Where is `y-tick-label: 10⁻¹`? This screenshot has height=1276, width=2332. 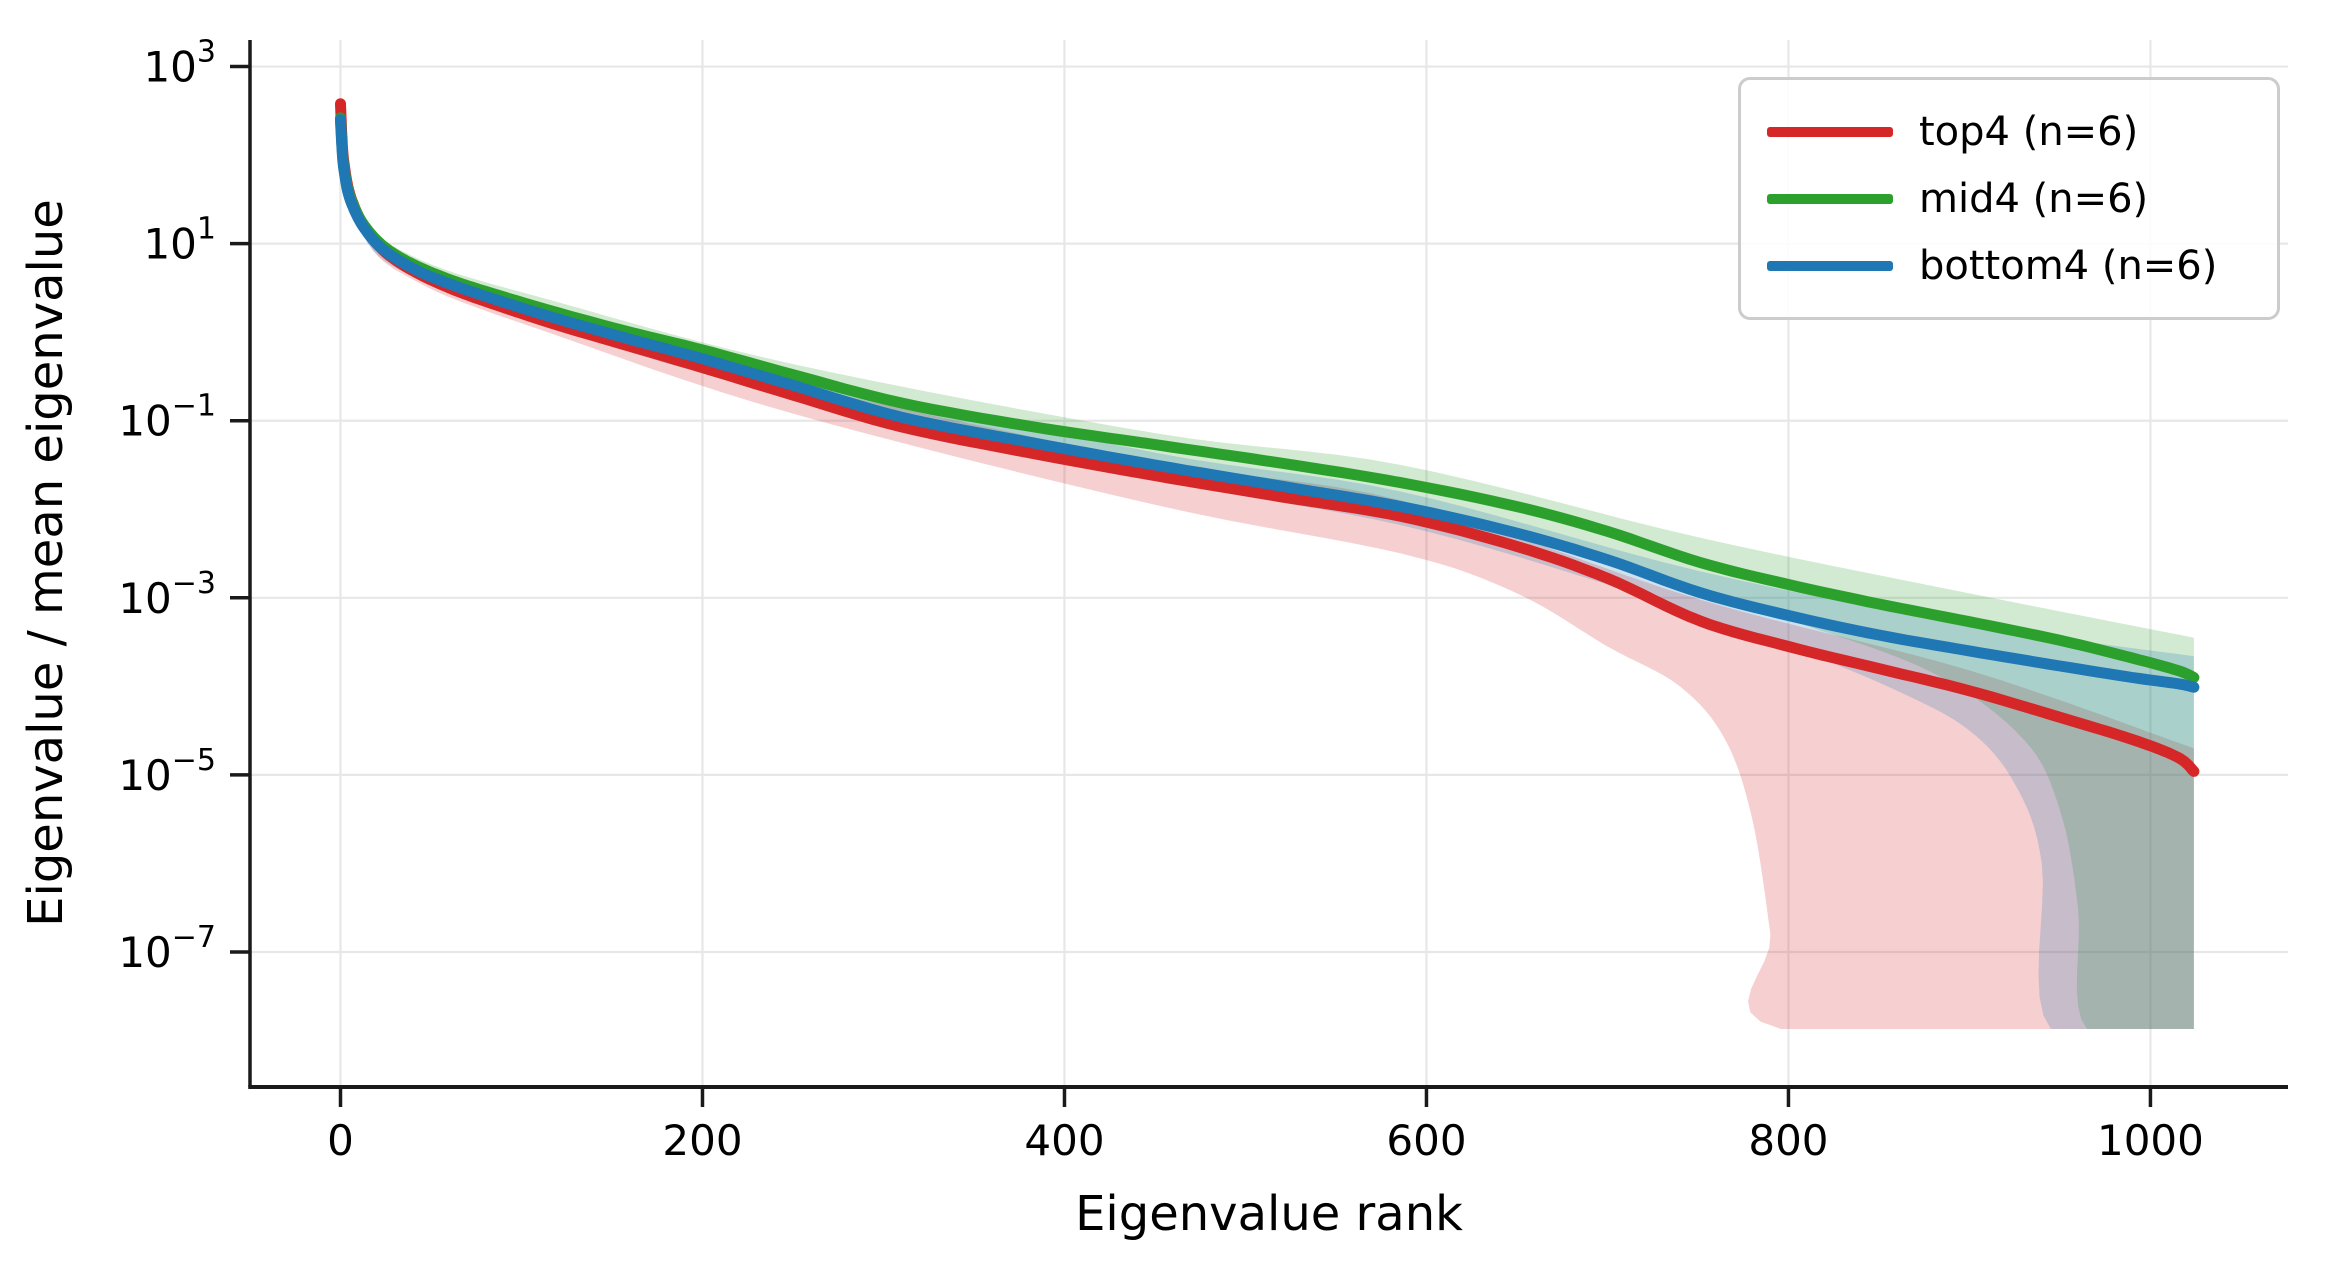 y-tick-label: 10⁻¹ is located at coordinates (167, 417).